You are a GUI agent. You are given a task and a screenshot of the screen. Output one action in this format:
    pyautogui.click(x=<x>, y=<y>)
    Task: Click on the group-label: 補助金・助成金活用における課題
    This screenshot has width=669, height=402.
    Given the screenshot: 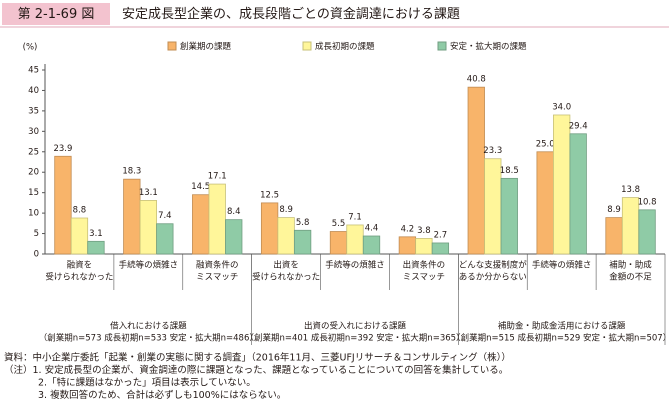 What is the action you would take?
    pyautogui.click(x=562, y=326)
    